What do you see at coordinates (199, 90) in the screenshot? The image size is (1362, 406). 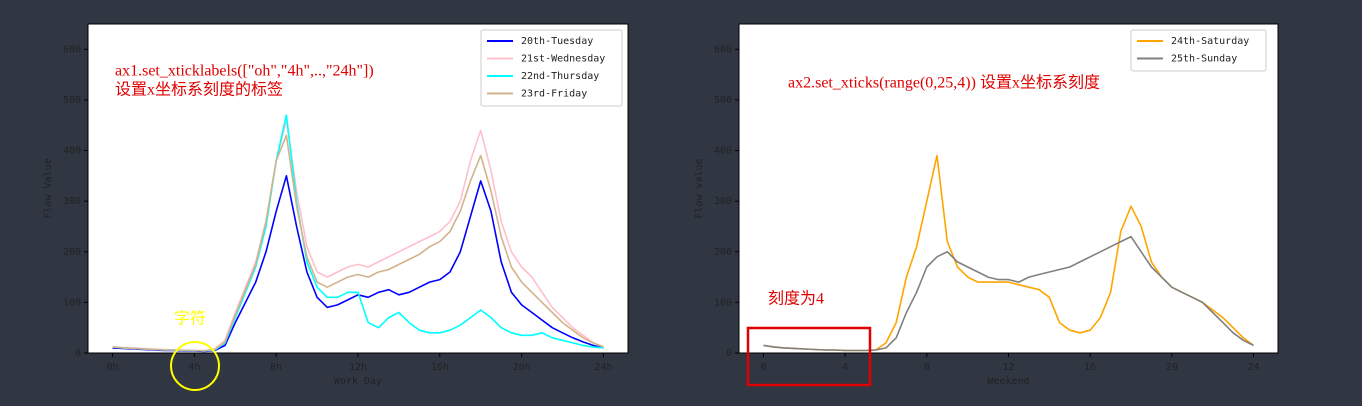 I see `annotation: 设置x坐标系刻度的标签` at bounding box center [199, 90].